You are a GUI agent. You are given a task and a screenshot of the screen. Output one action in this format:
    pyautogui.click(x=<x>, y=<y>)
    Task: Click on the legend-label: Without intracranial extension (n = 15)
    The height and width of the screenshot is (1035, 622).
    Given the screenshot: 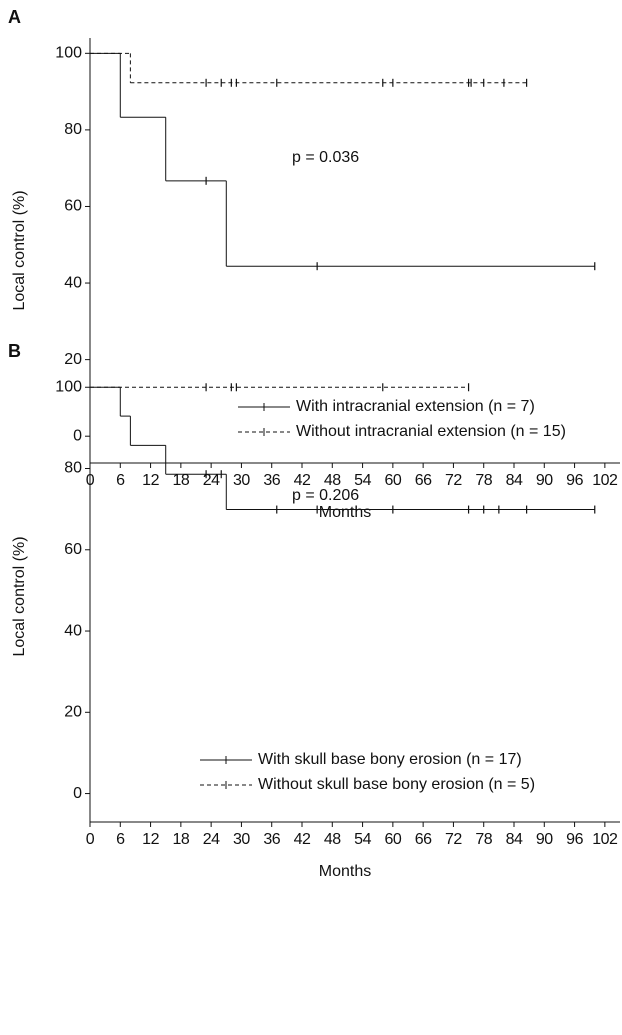 What is the action you would take?
    pyautogui.click(x=431, y=431)
    